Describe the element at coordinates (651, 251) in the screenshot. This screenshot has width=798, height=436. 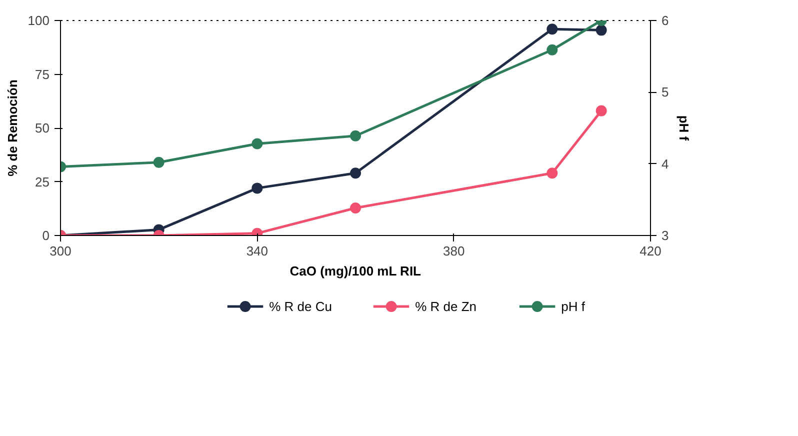
I see `x-tick-label: 420` at that location.